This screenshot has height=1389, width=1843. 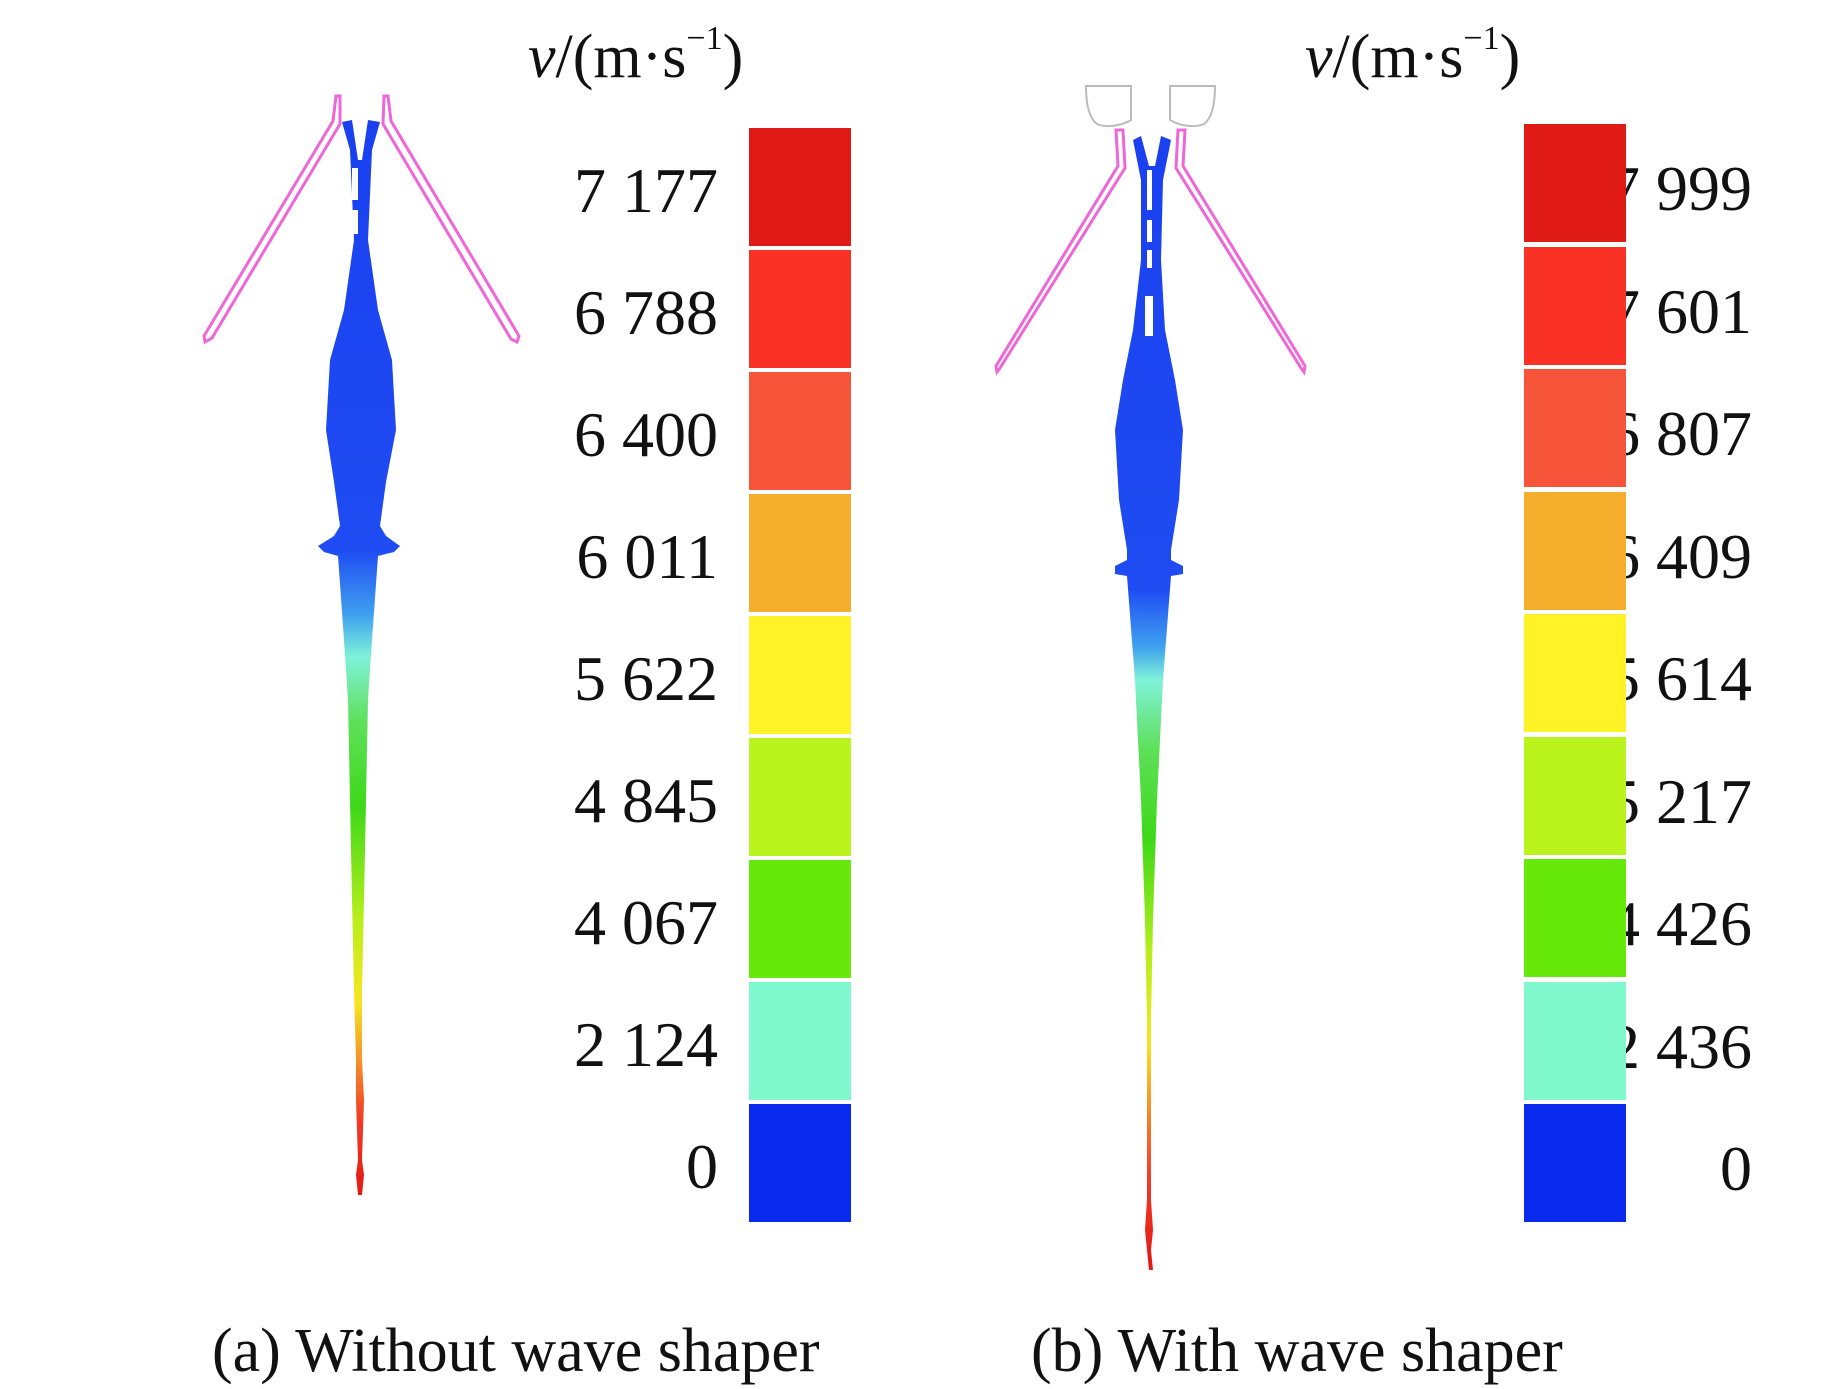 What do you see at coordinates (647, 556) in the screenshot?
I see `scale-label: 6 011` at bounding box center [647, 556].